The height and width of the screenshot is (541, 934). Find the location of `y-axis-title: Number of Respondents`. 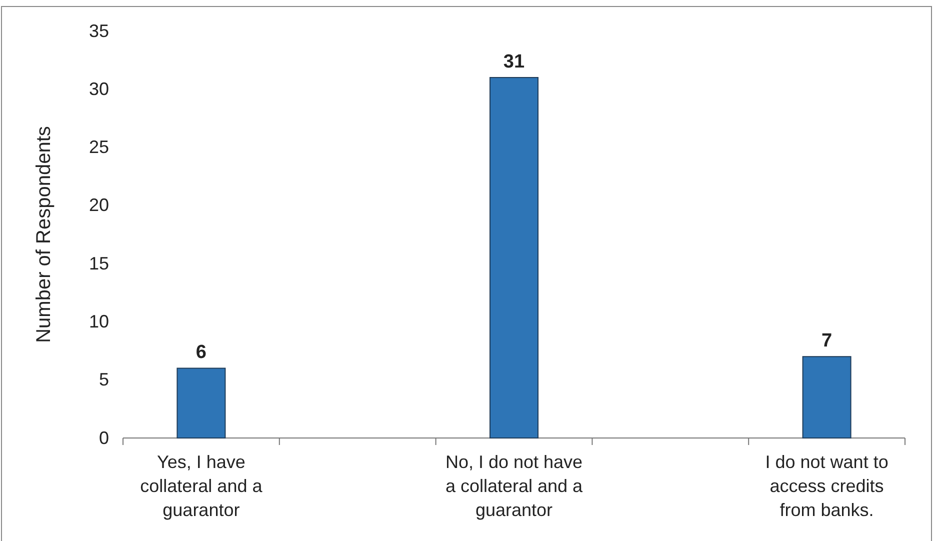

y-axis-title: Number of Respondents is located at coordinates (44, 234).